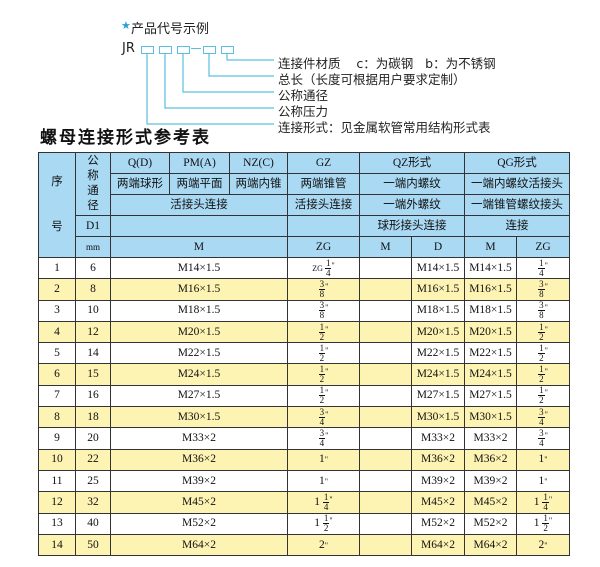 Image resolution: width=600 pixels, height=567 pixels. I want to click on cell-qg-zg: 2", so click(543, 545).